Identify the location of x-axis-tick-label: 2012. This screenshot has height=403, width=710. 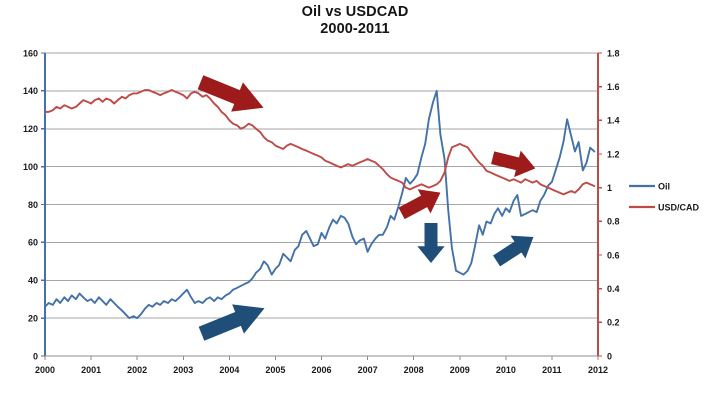
(598, 370).